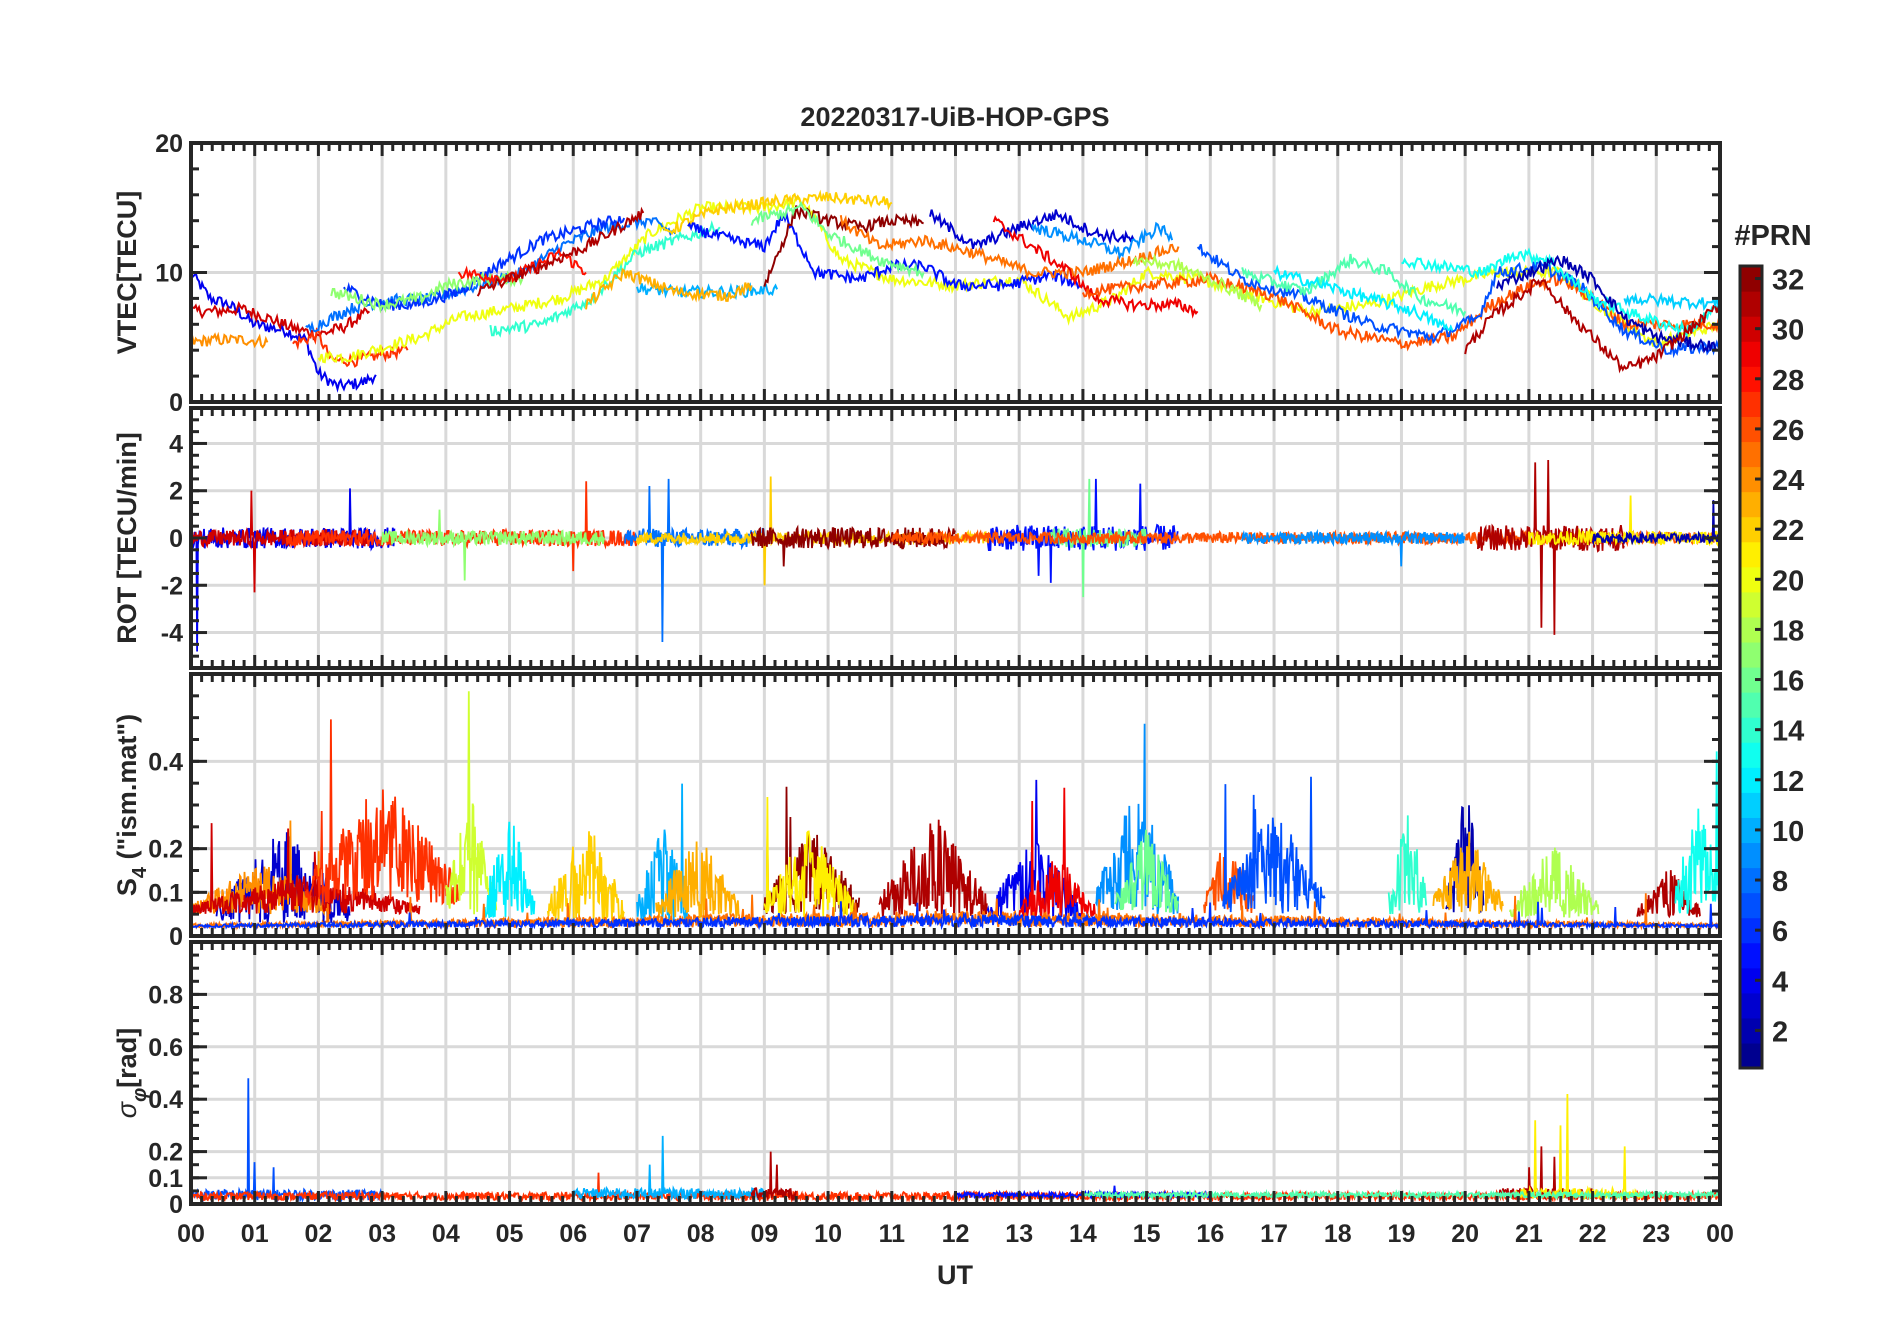 This screenshot has height=1335, width=1902. Describe the element at coordinates (1788, 832) in the screenshot. I see `colorbar-tick-label: 10` at that location.